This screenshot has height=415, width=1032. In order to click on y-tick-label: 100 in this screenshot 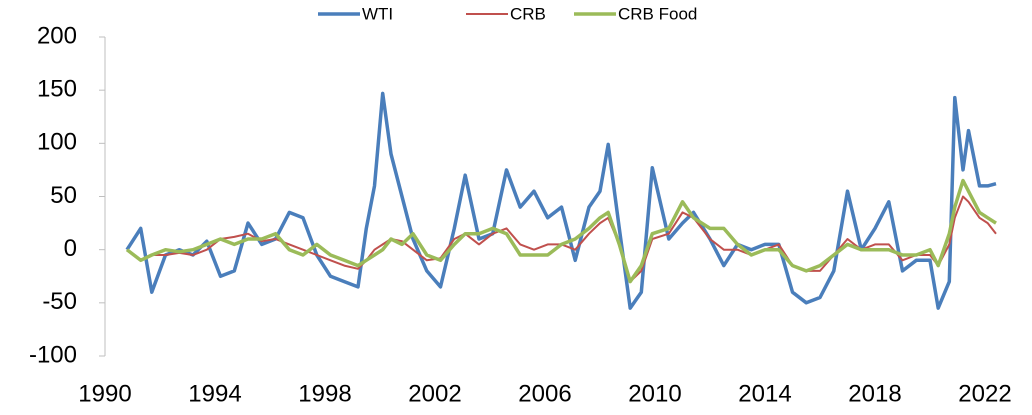, I will do `click(57, 142)`.